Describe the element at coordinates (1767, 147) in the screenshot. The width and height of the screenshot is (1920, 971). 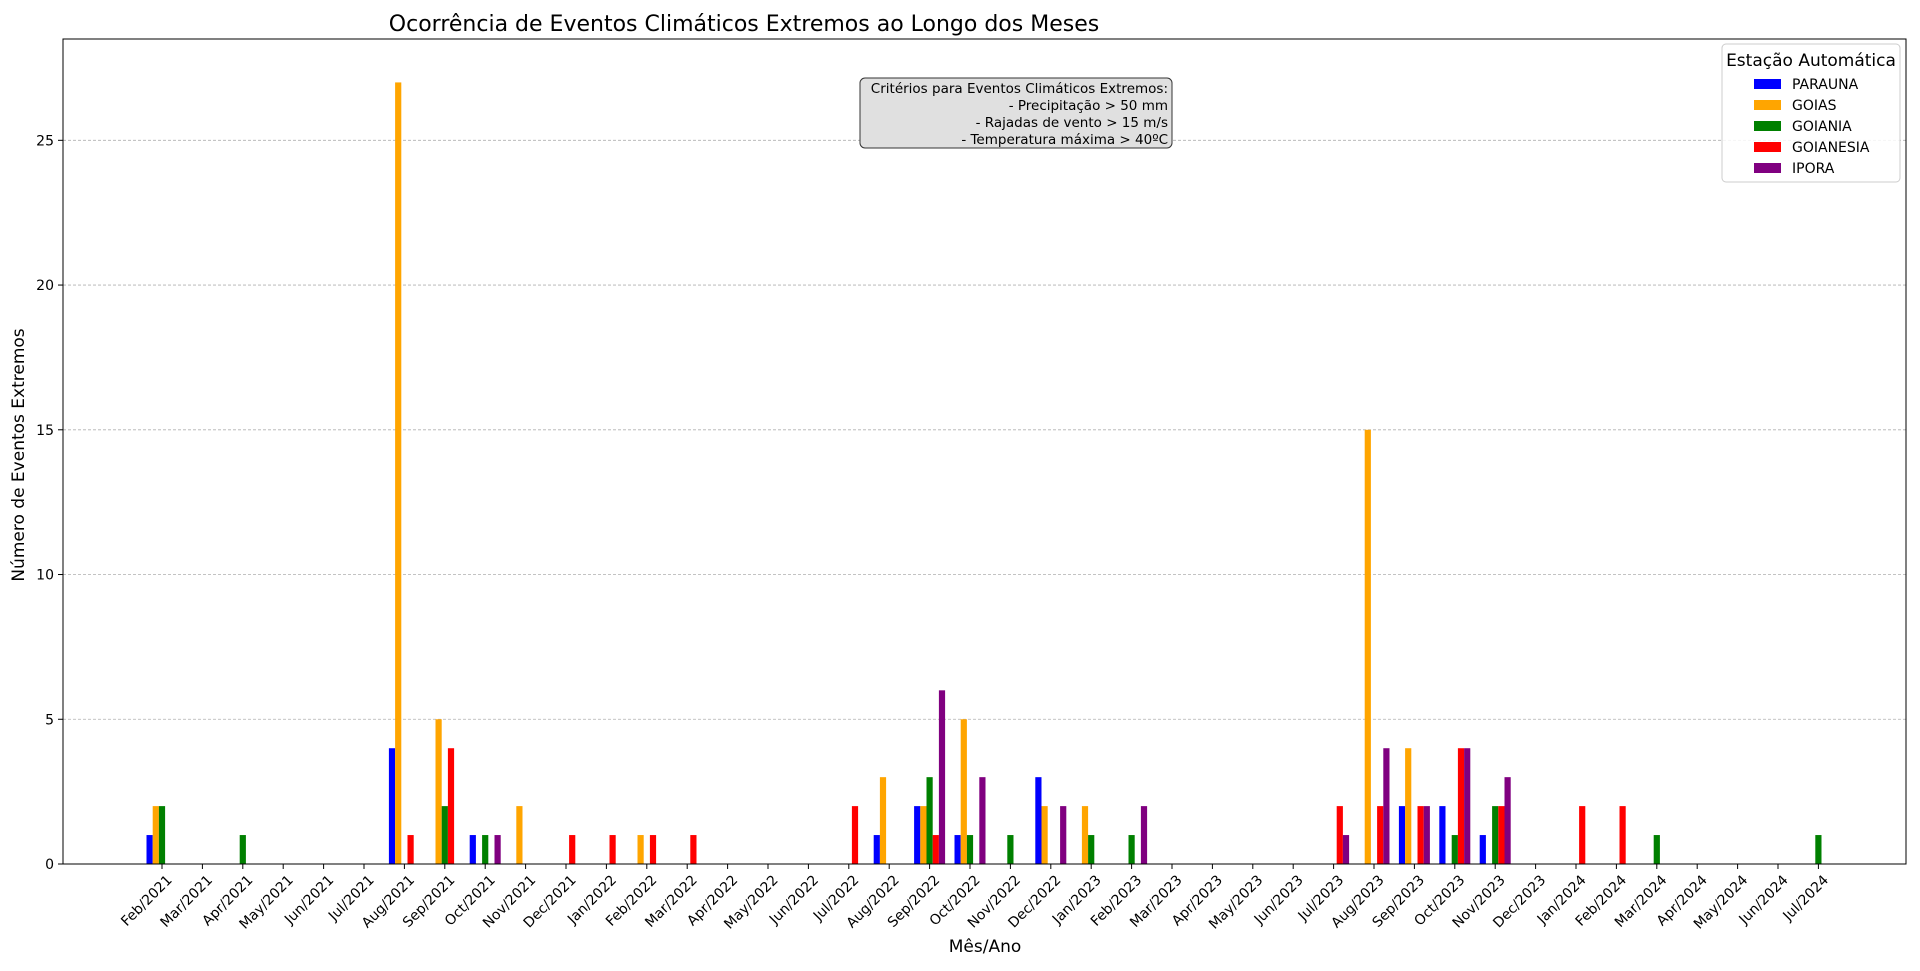
I see `legend-swatch-goianesia` at that location.